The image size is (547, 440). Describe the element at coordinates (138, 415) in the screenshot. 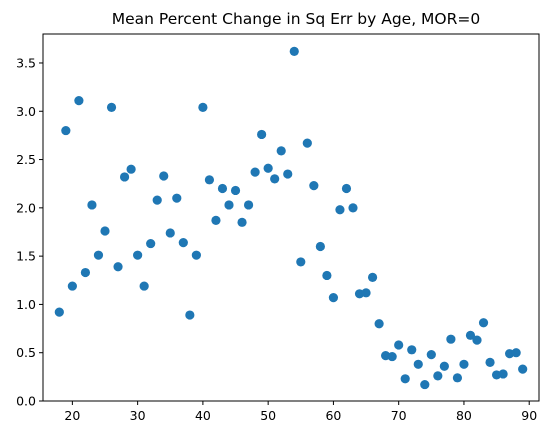

I see `x-tick-label: 30` at that location.